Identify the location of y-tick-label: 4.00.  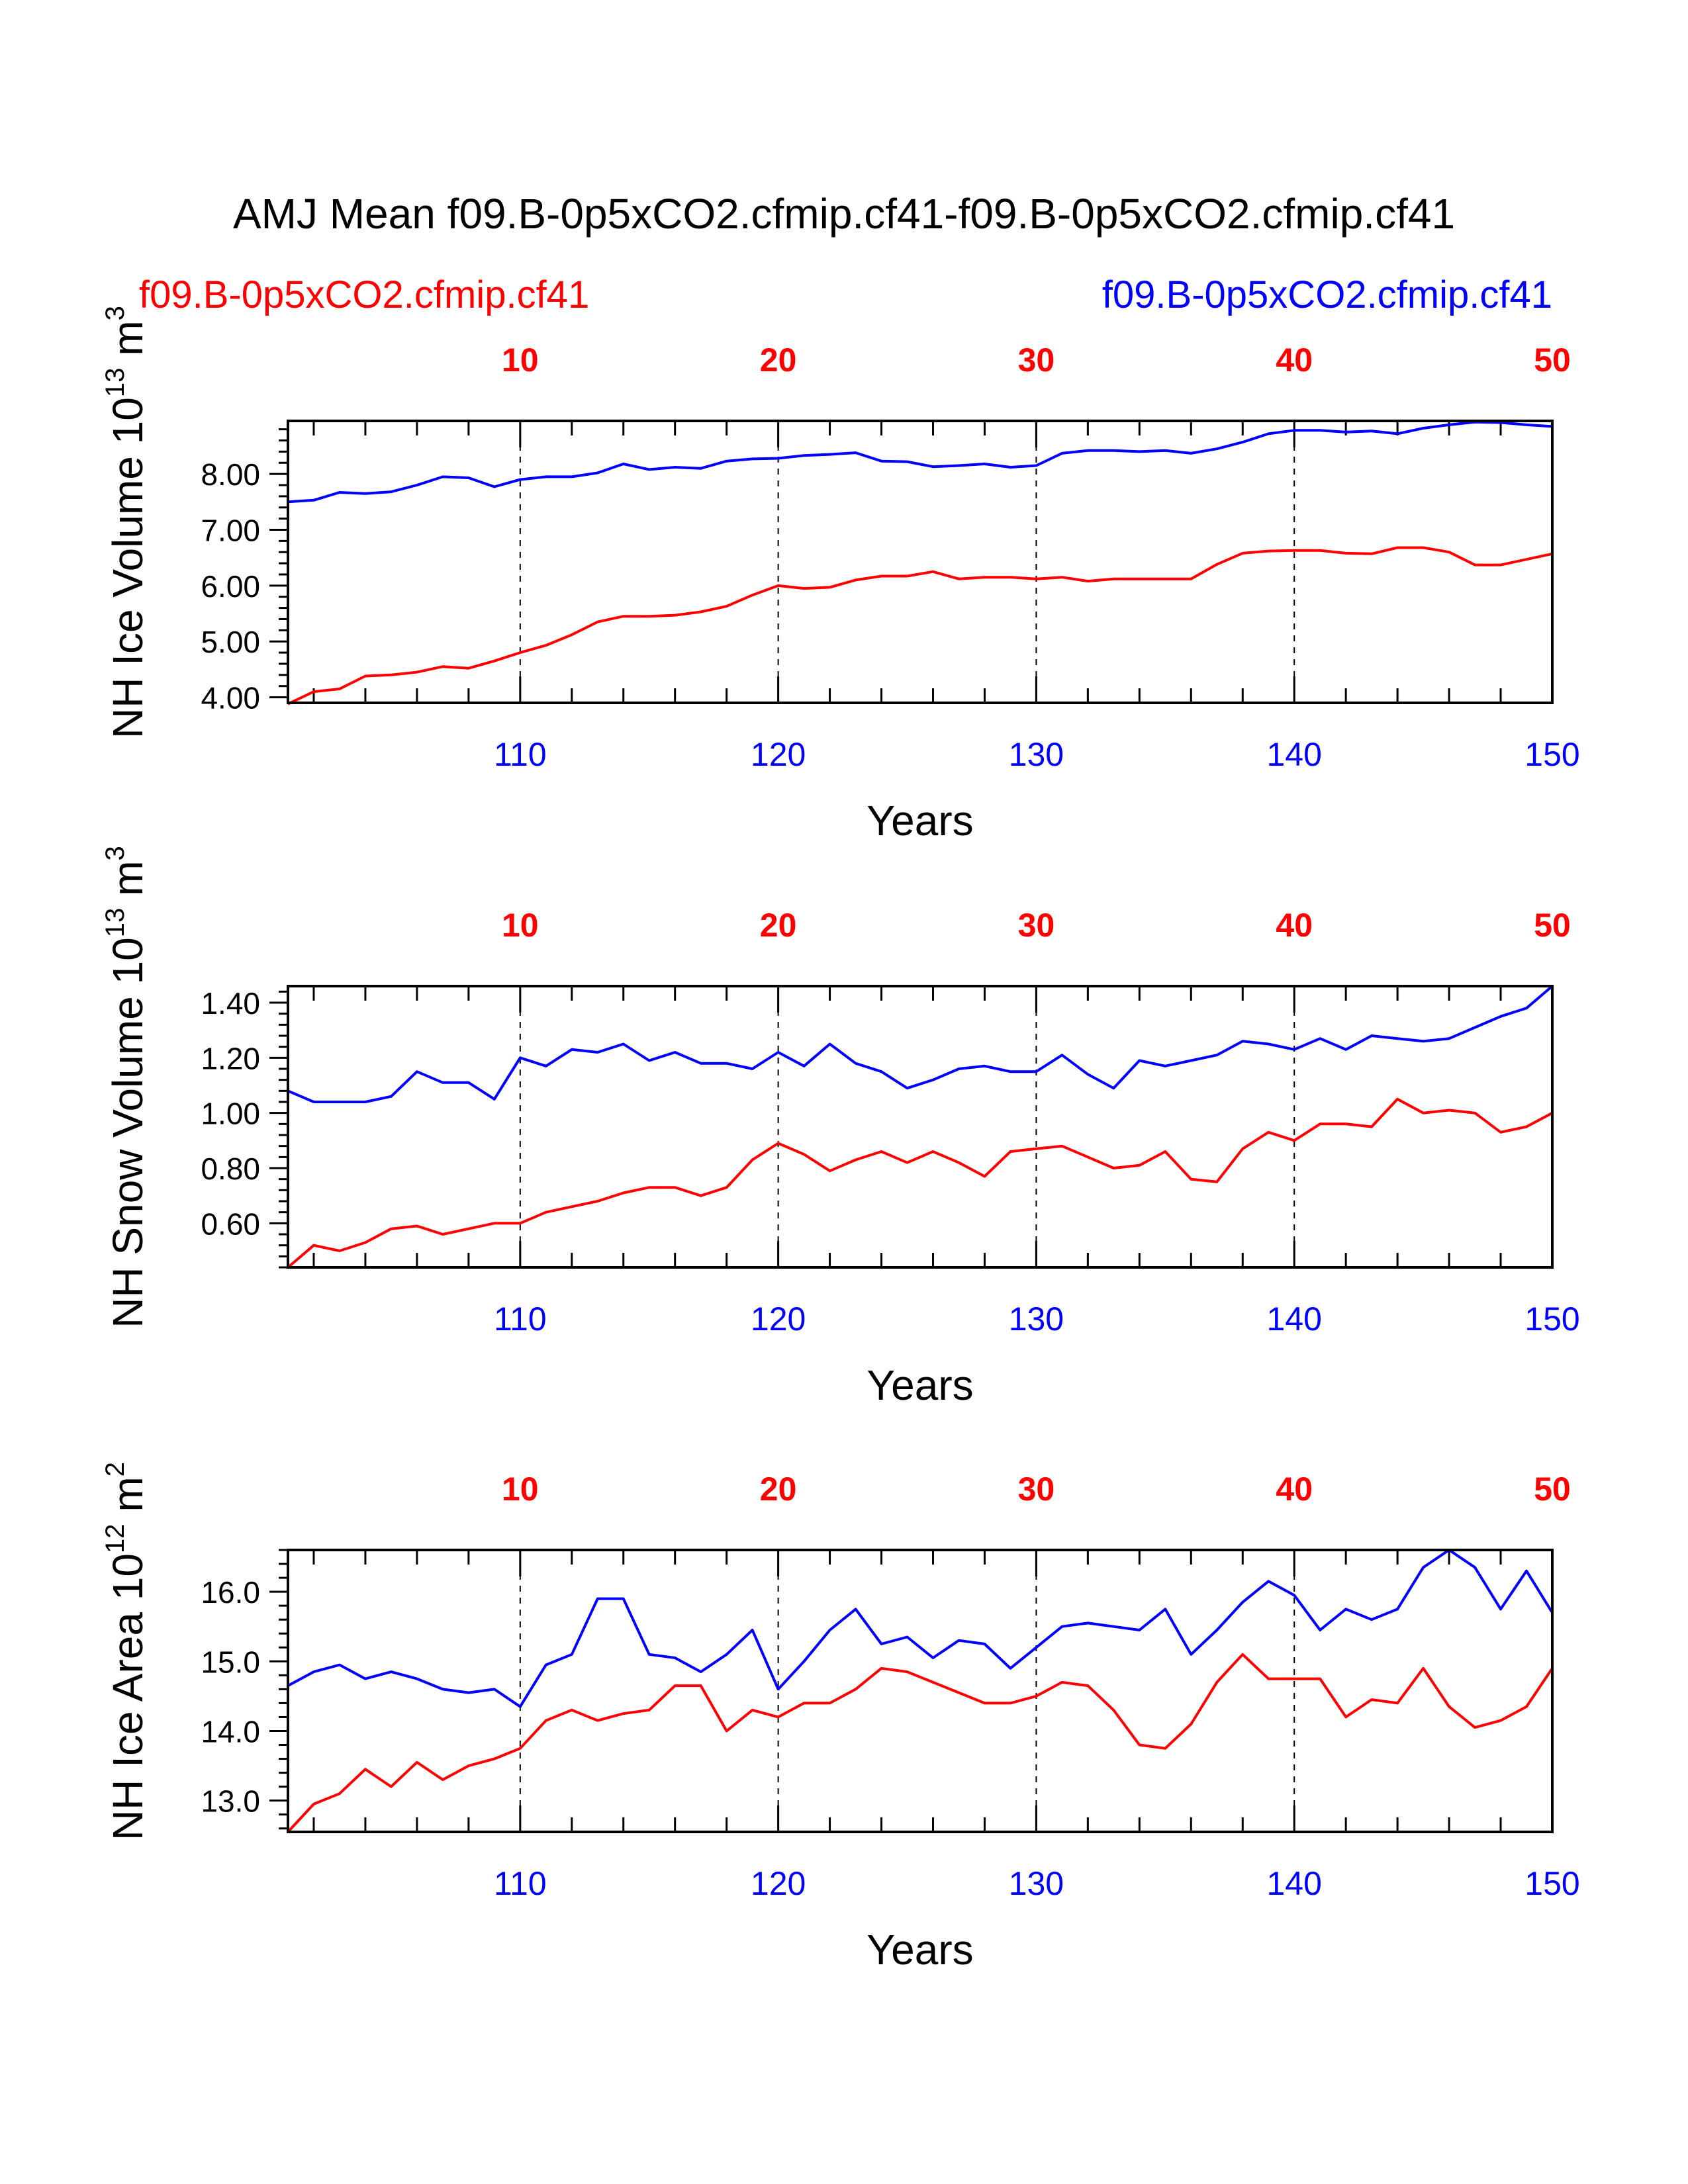
(230, 698).